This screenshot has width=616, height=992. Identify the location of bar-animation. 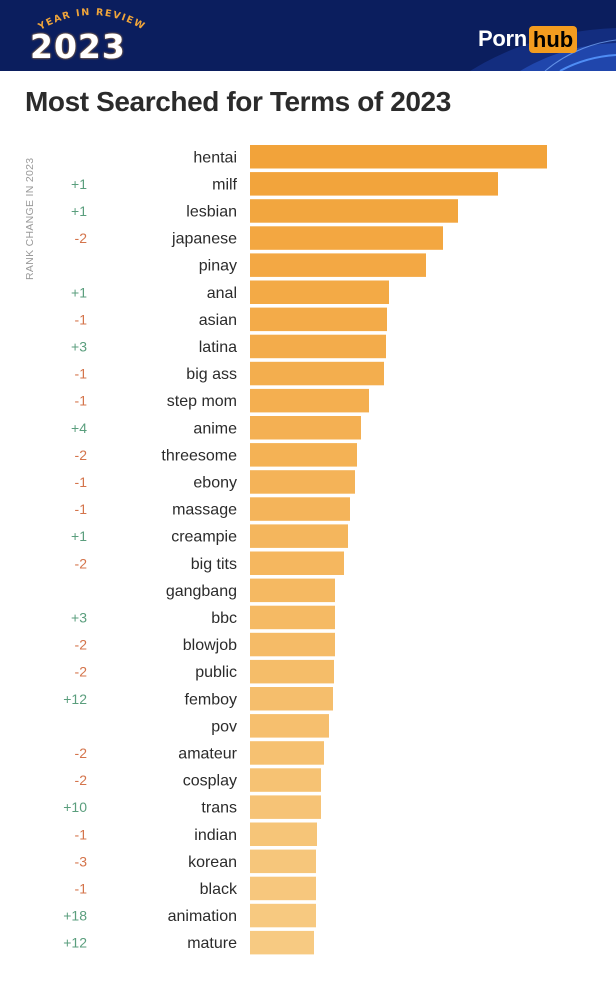
(283, 915).